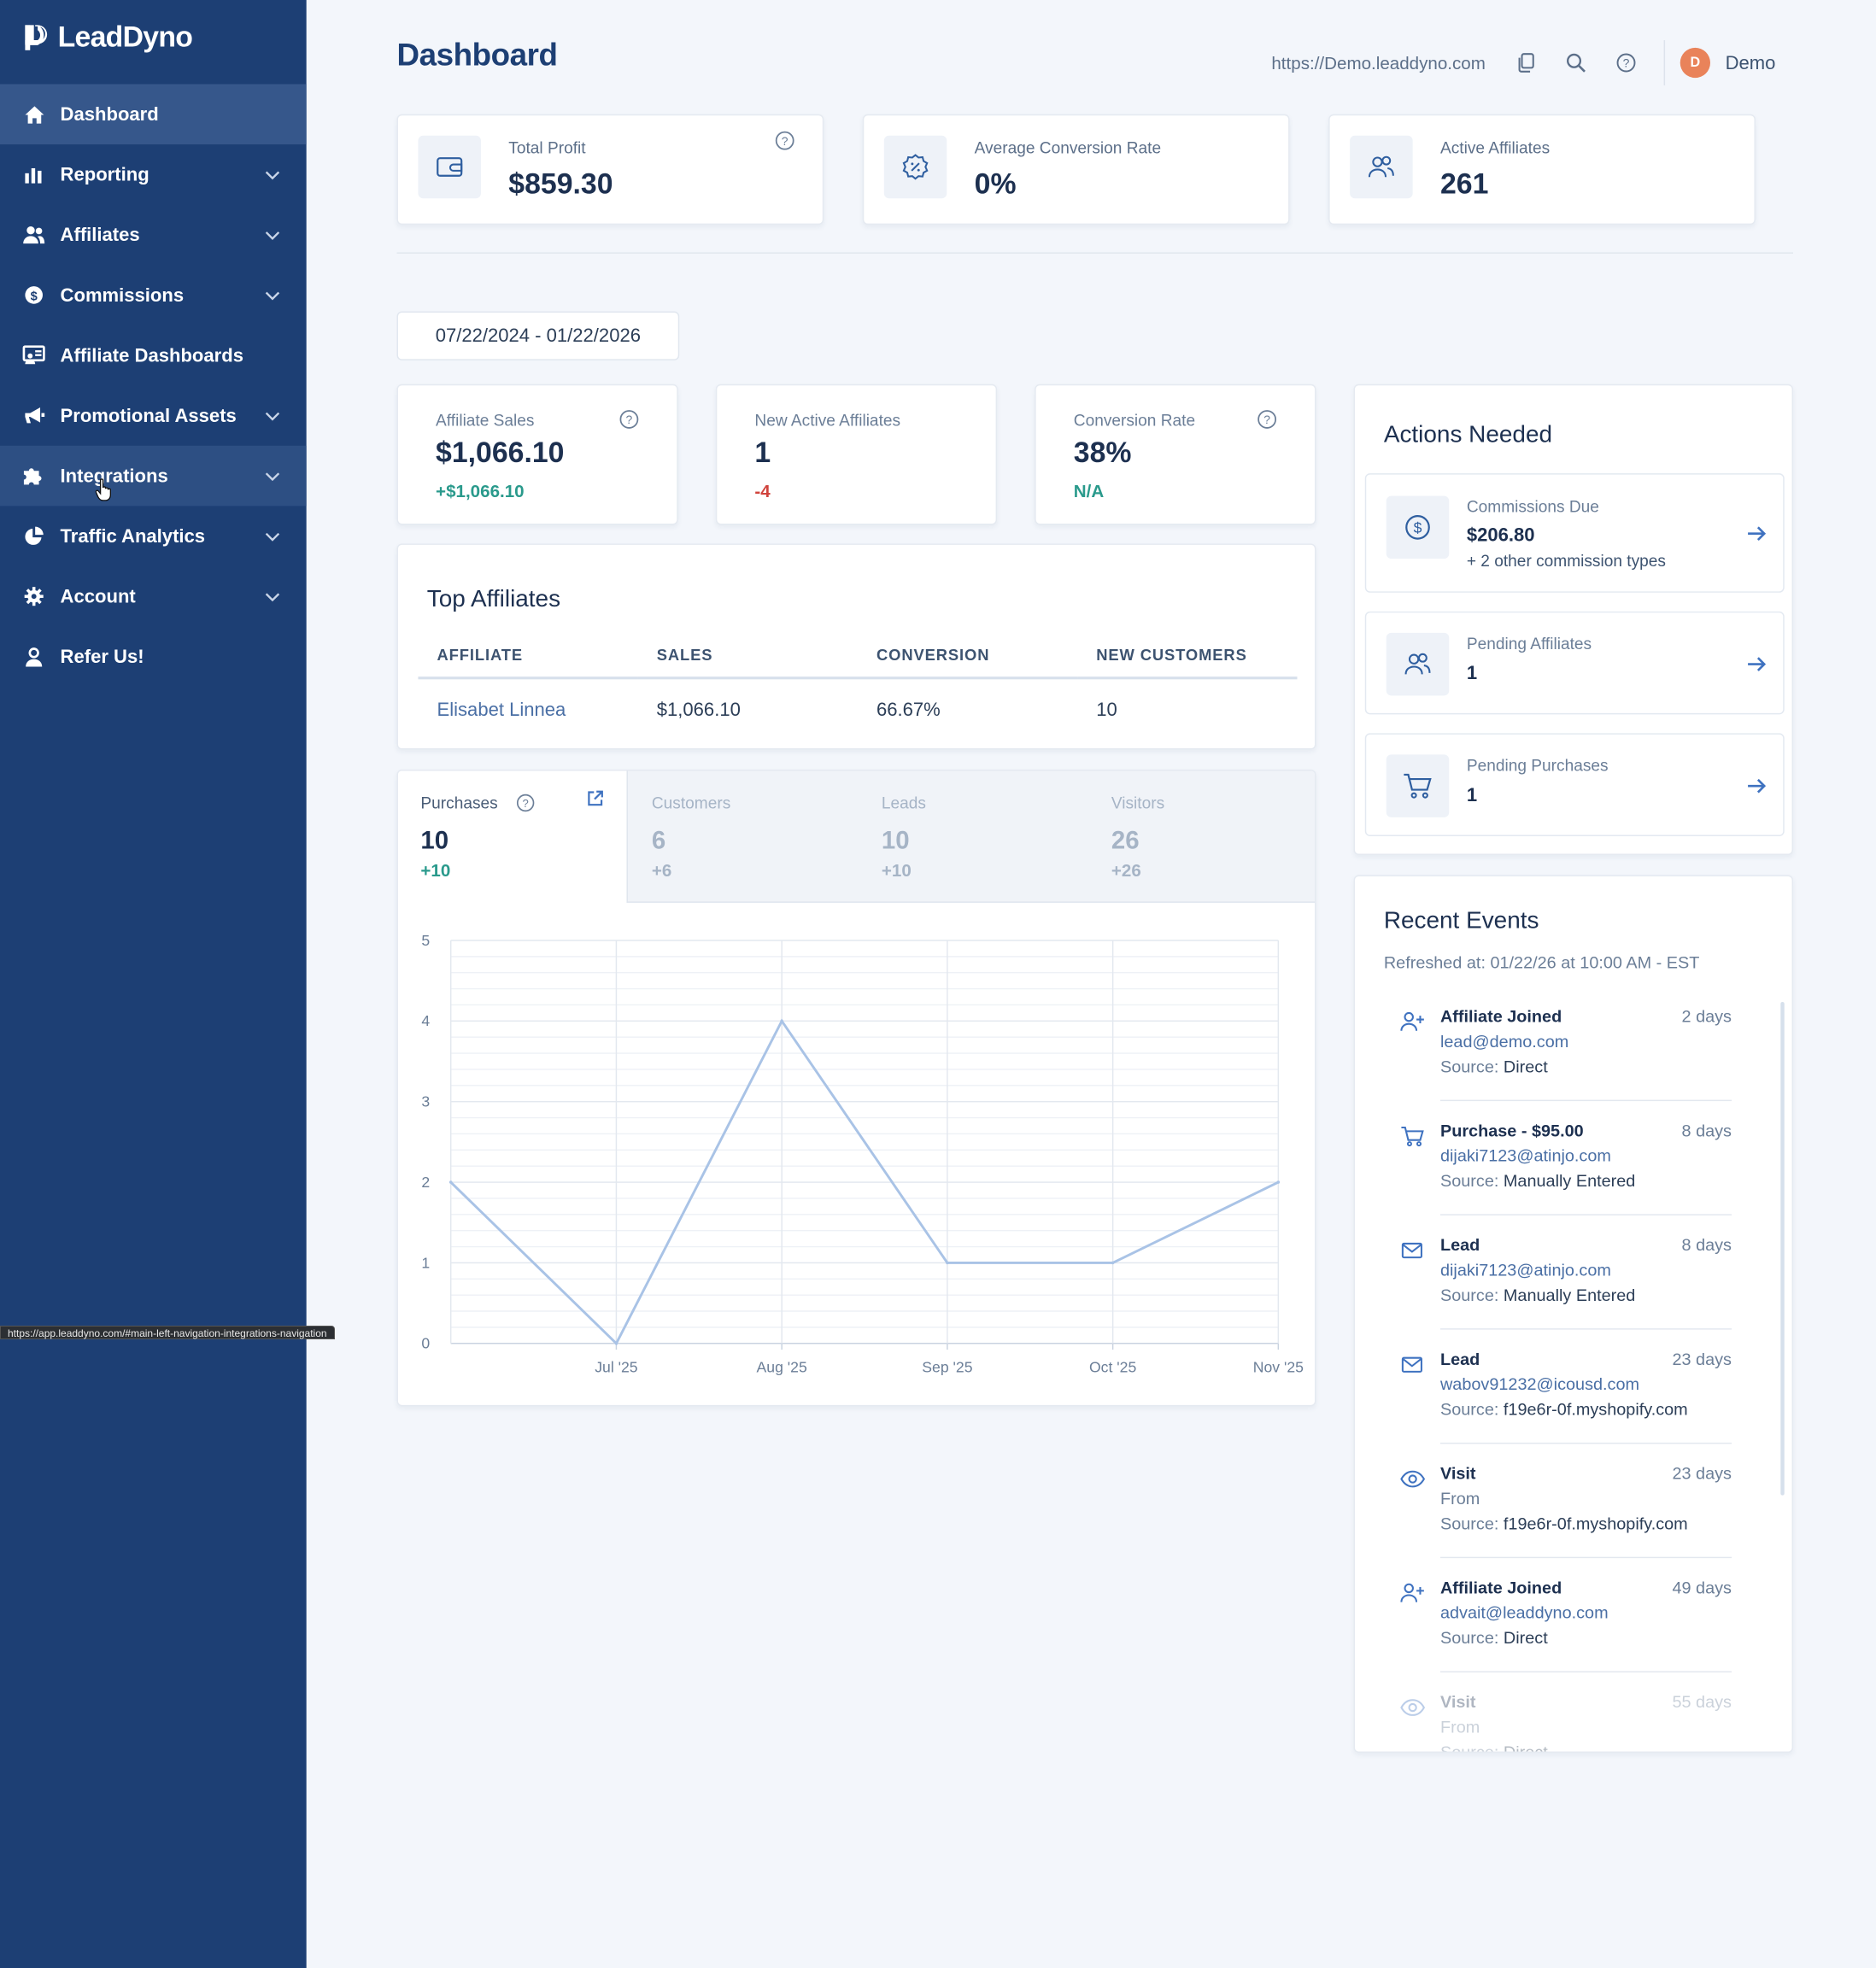 This screenshot has width=1876, height=1968. What do you see at coordinates (501, 710) in the screenshot?
I see `affiliate-name-link: Elisabet Linnea` at bounding box center [501, 710].